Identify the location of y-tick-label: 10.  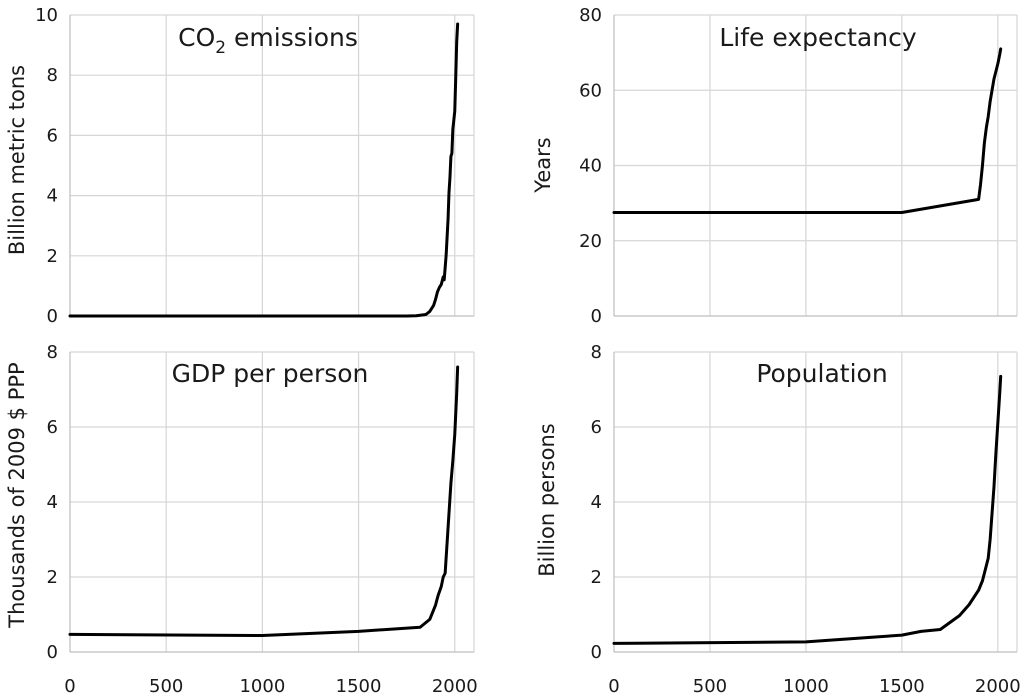
(46, 15).